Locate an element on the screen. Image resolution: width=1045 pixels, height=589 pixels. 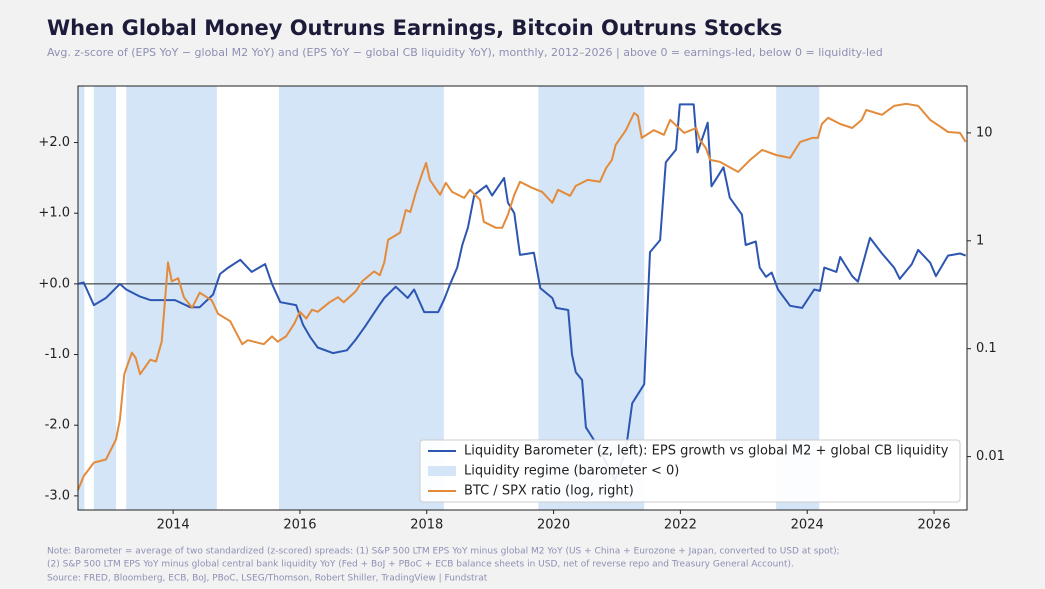
legend-box is located at coordinates (690, 471).